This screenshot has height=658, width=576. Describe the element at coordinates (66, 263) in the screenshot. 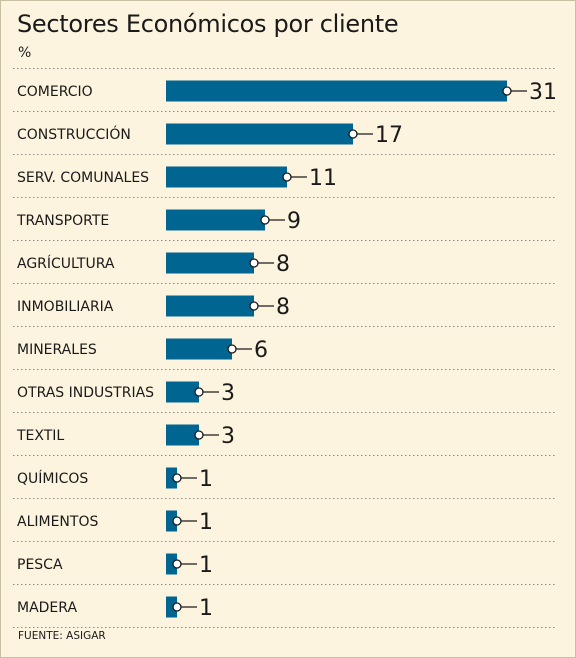

I see `category-label: AGRÍCULTURA` at that location.